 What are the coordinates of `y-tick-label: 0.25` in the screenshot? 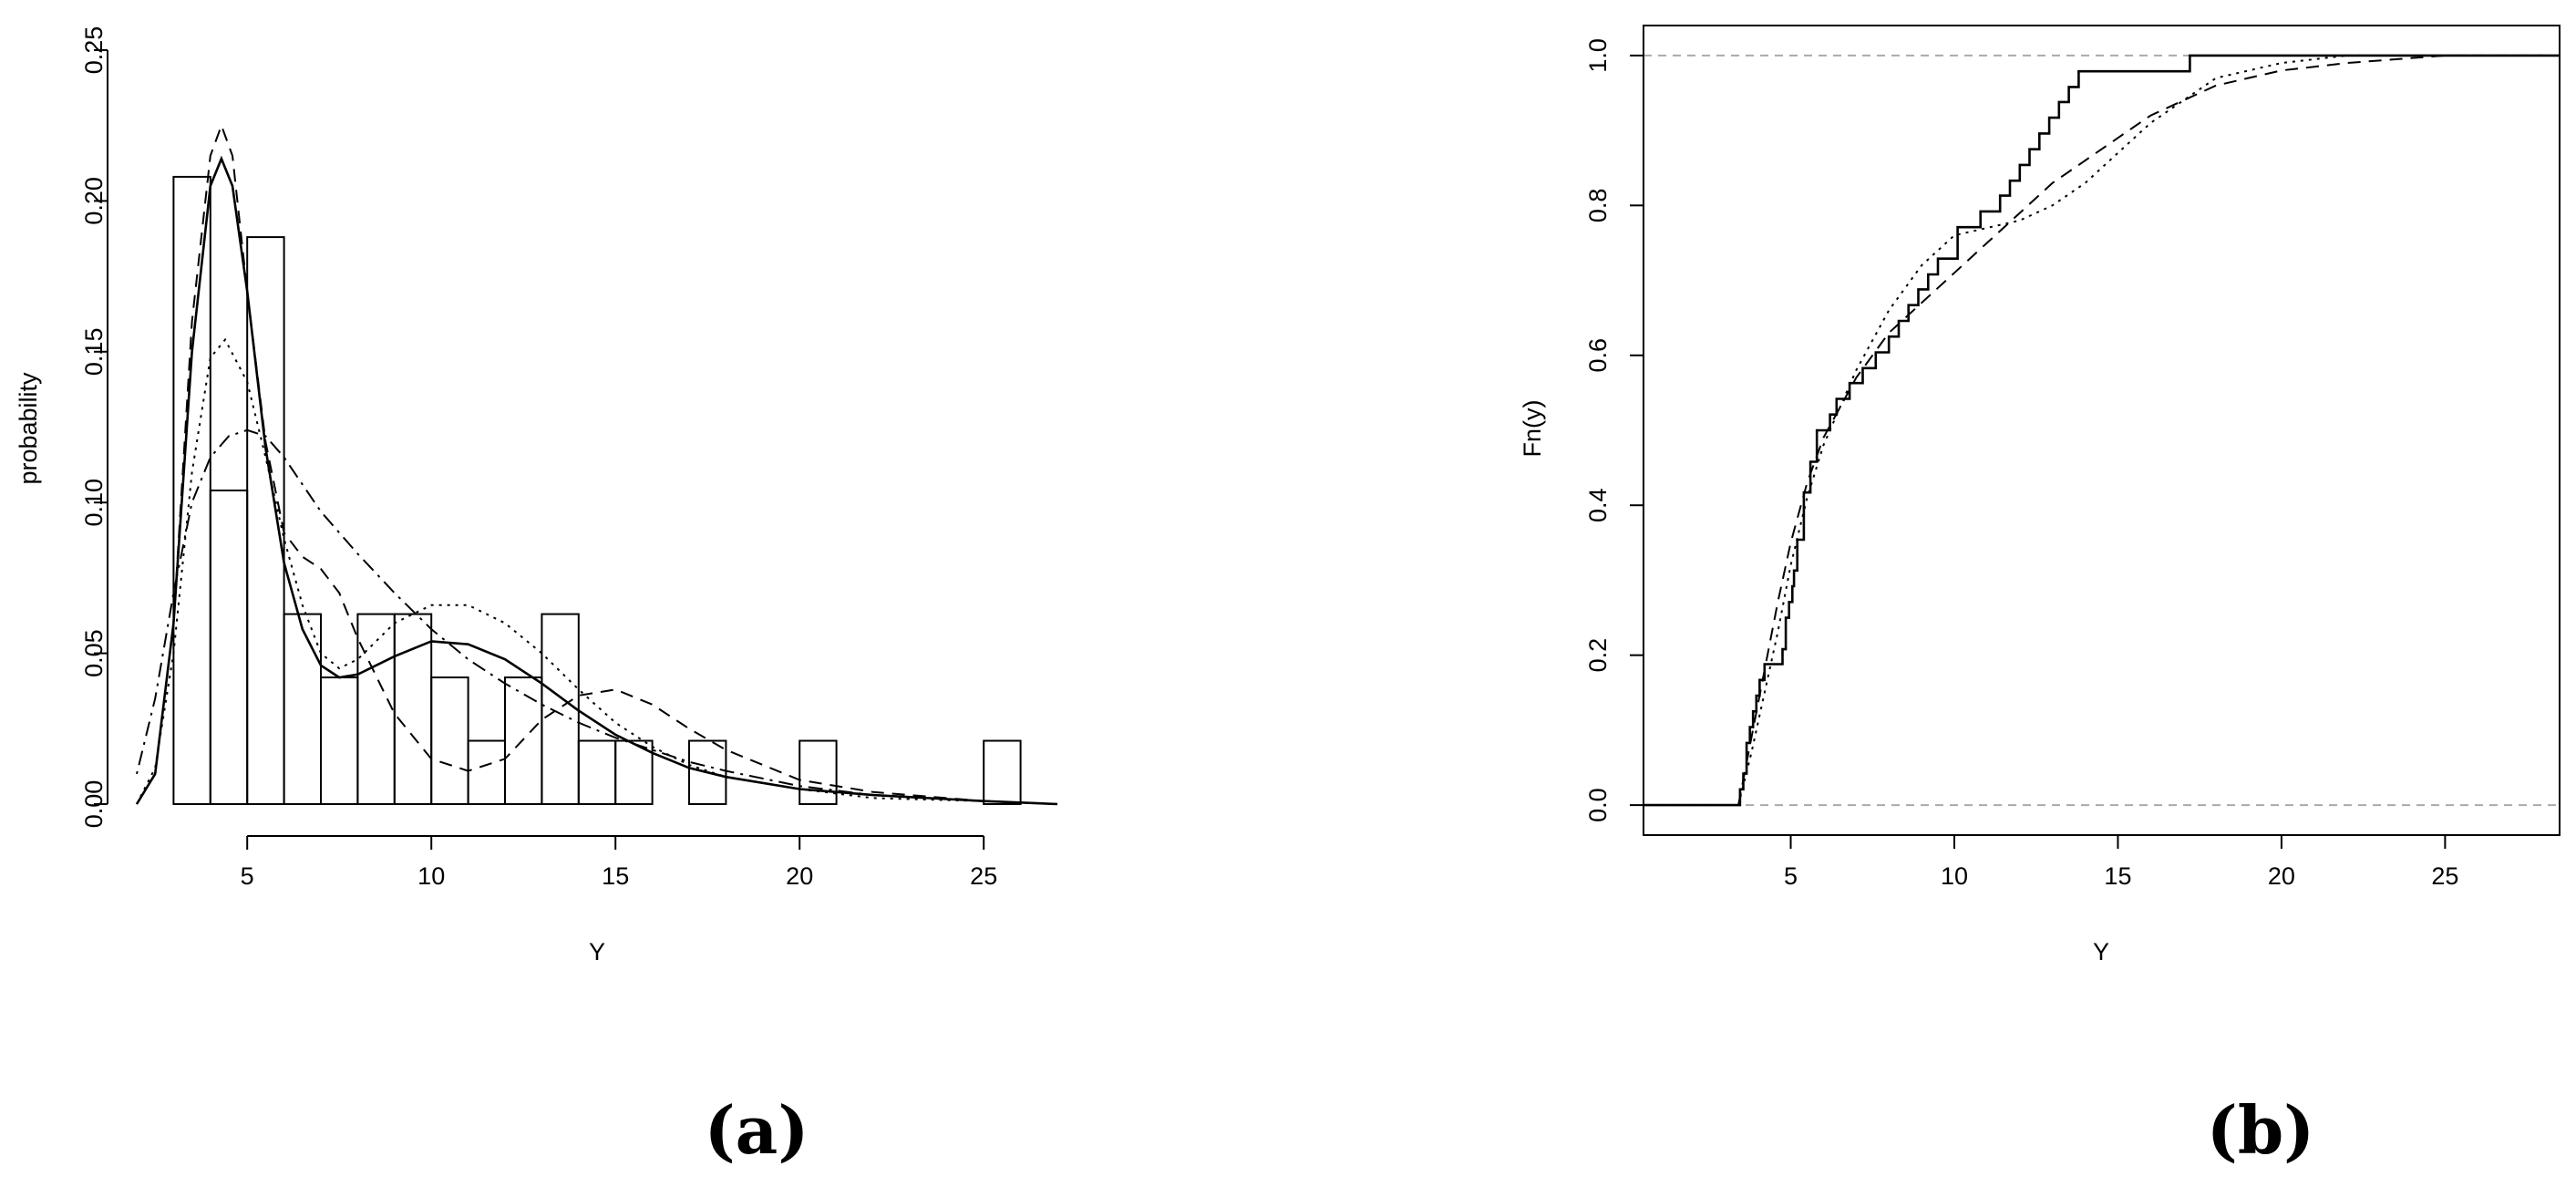 It's located at (94, 50).